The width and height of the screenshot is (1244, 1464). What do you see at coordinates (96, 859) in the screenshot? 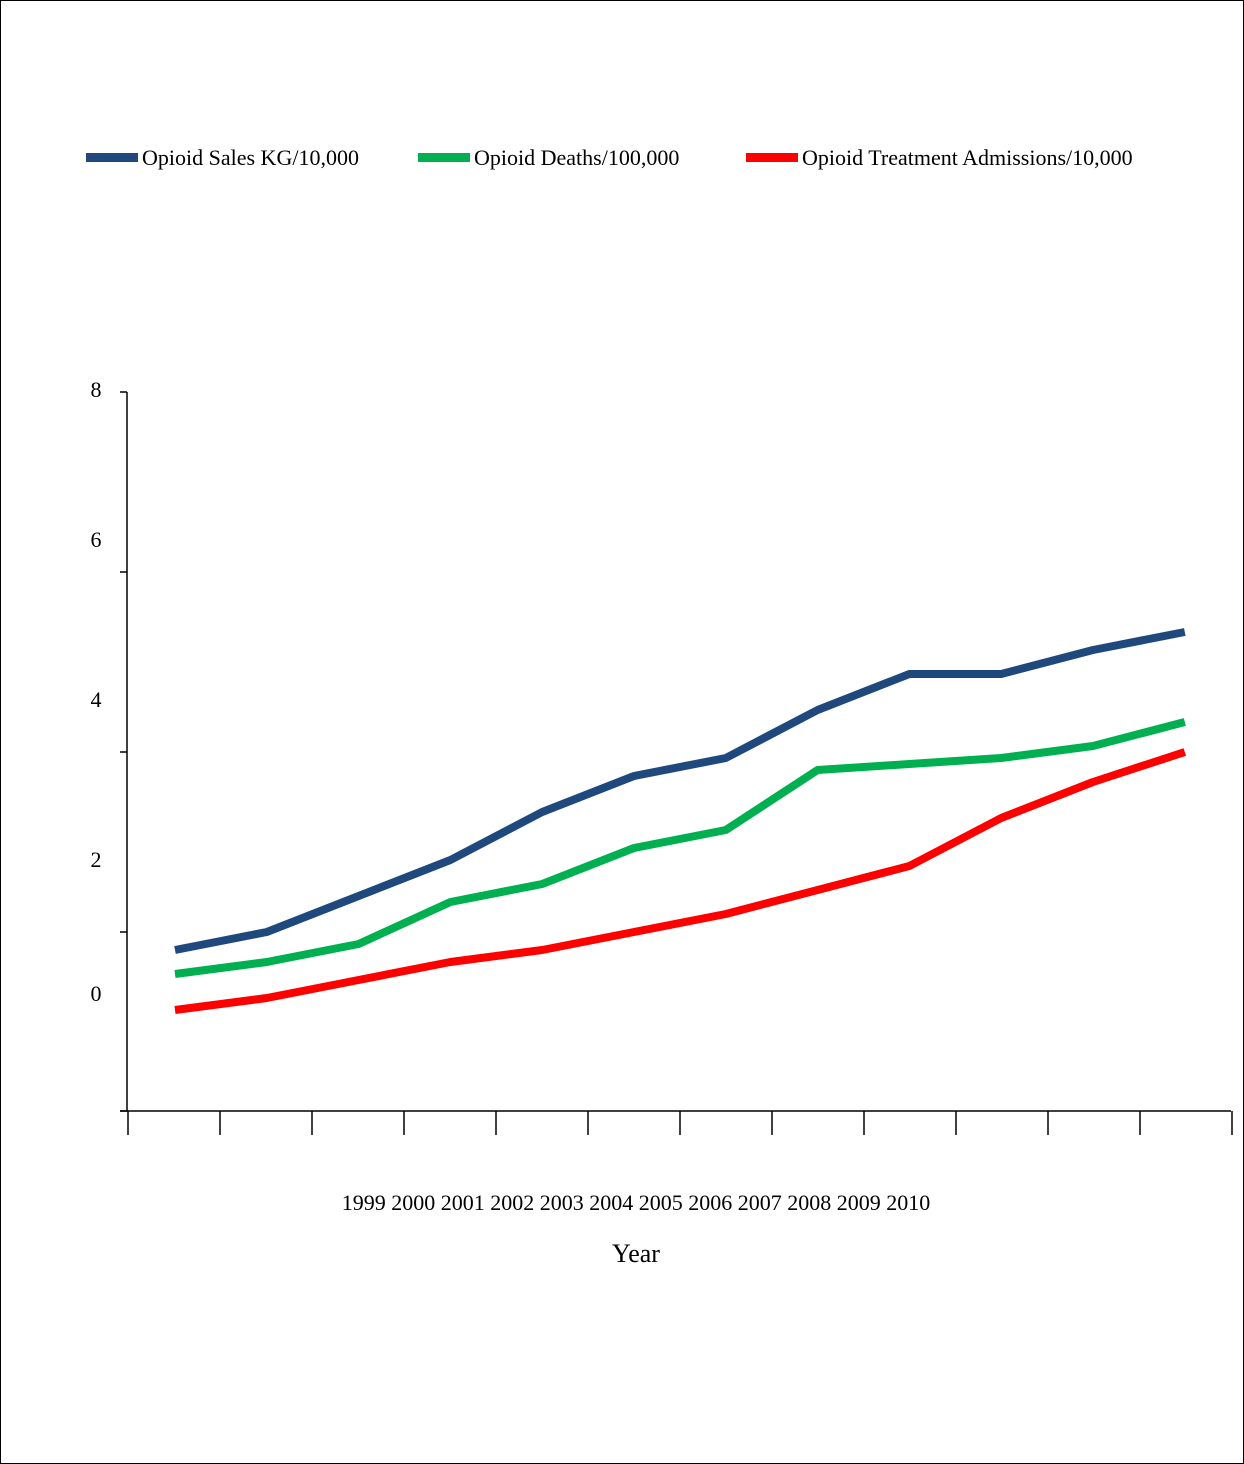
I see `y-tick-label: 2` at bounding box center [96, 859].